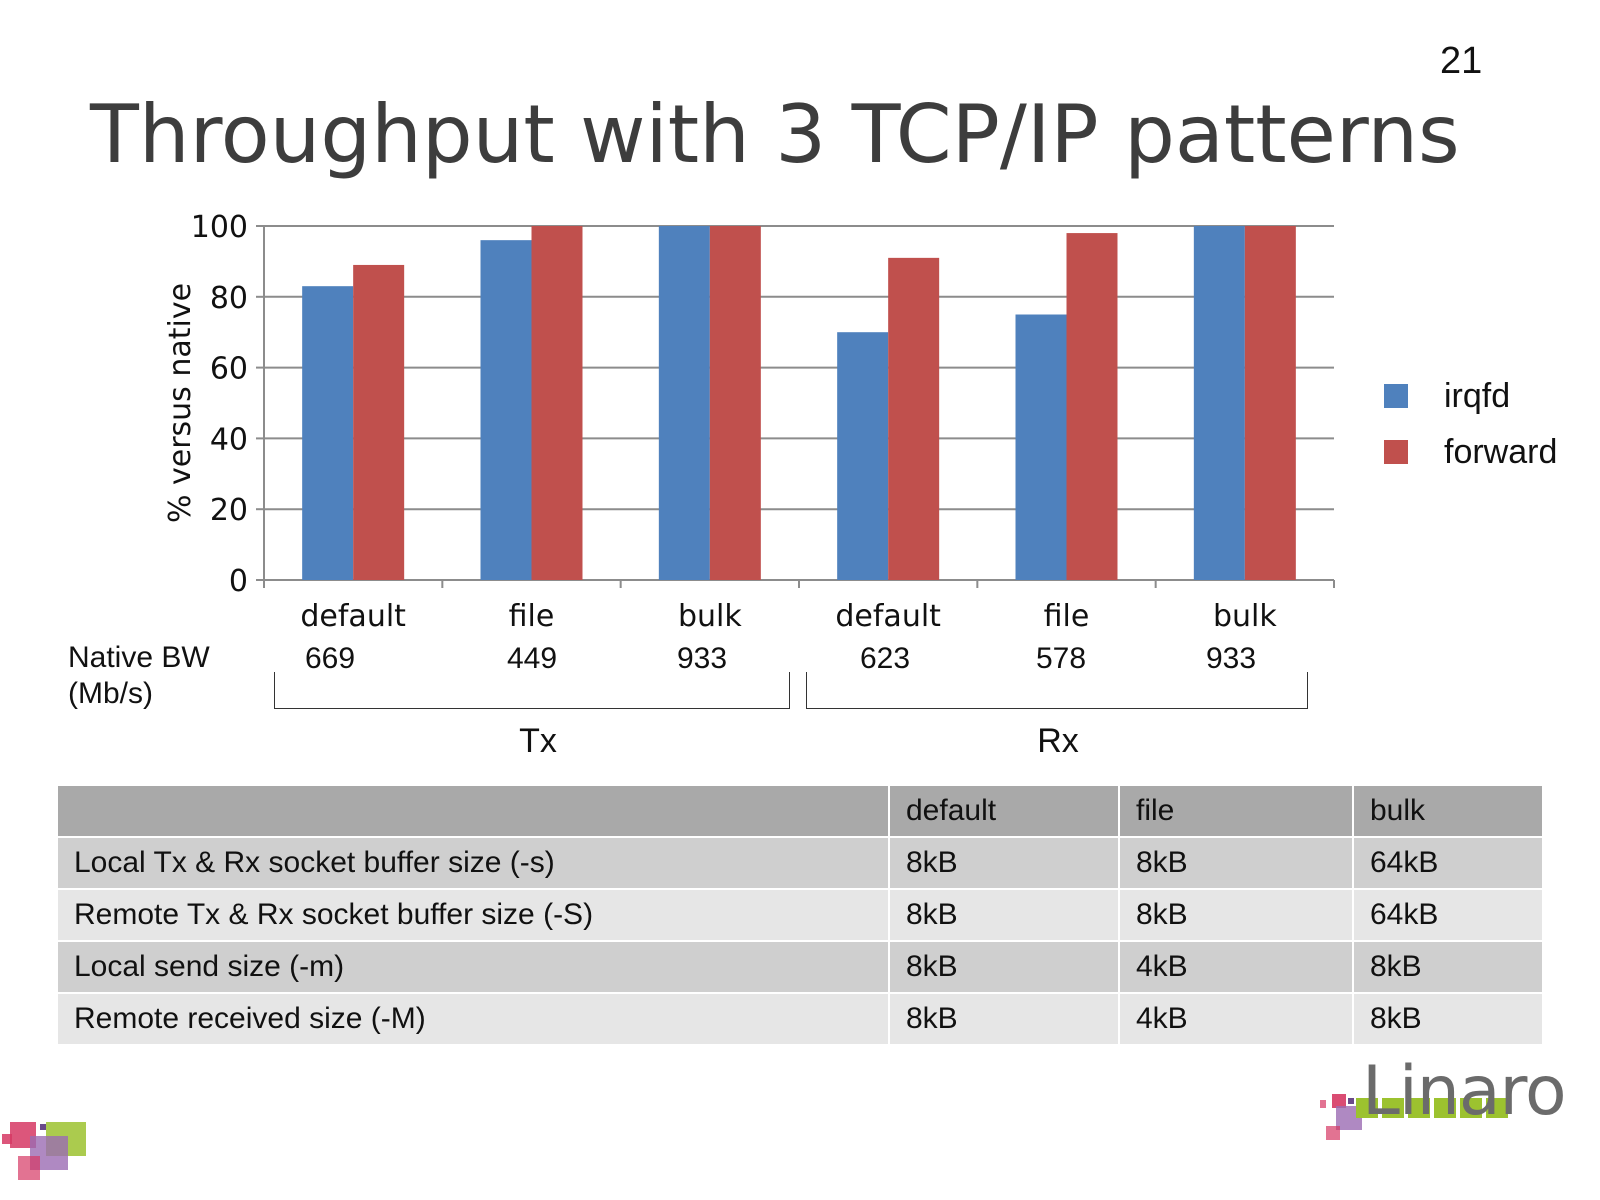 This screenshot has width=1600, height=1200. What do you see at coordinates (1414, 1117) in the screenshot?
I see `linaro-logo-icon` at bounding box center [1414, 1117].